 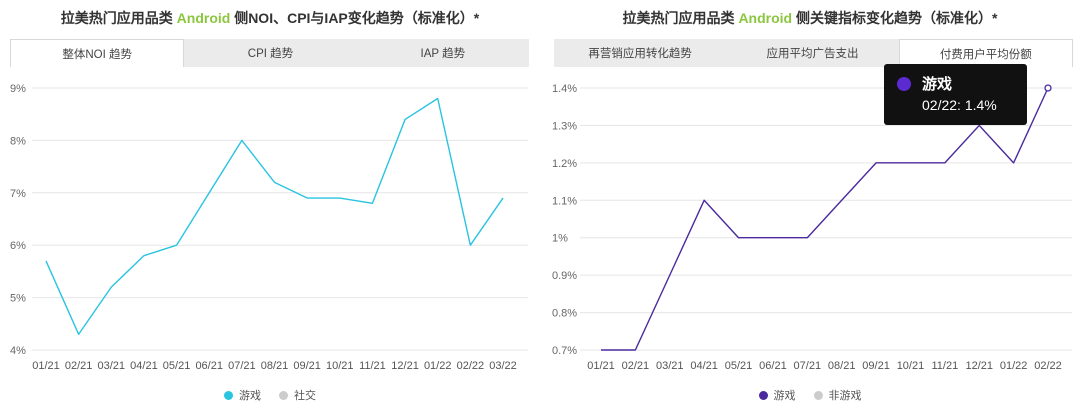 I want to click on y-tick-label: 1.1%, so click(x=564, y=201).